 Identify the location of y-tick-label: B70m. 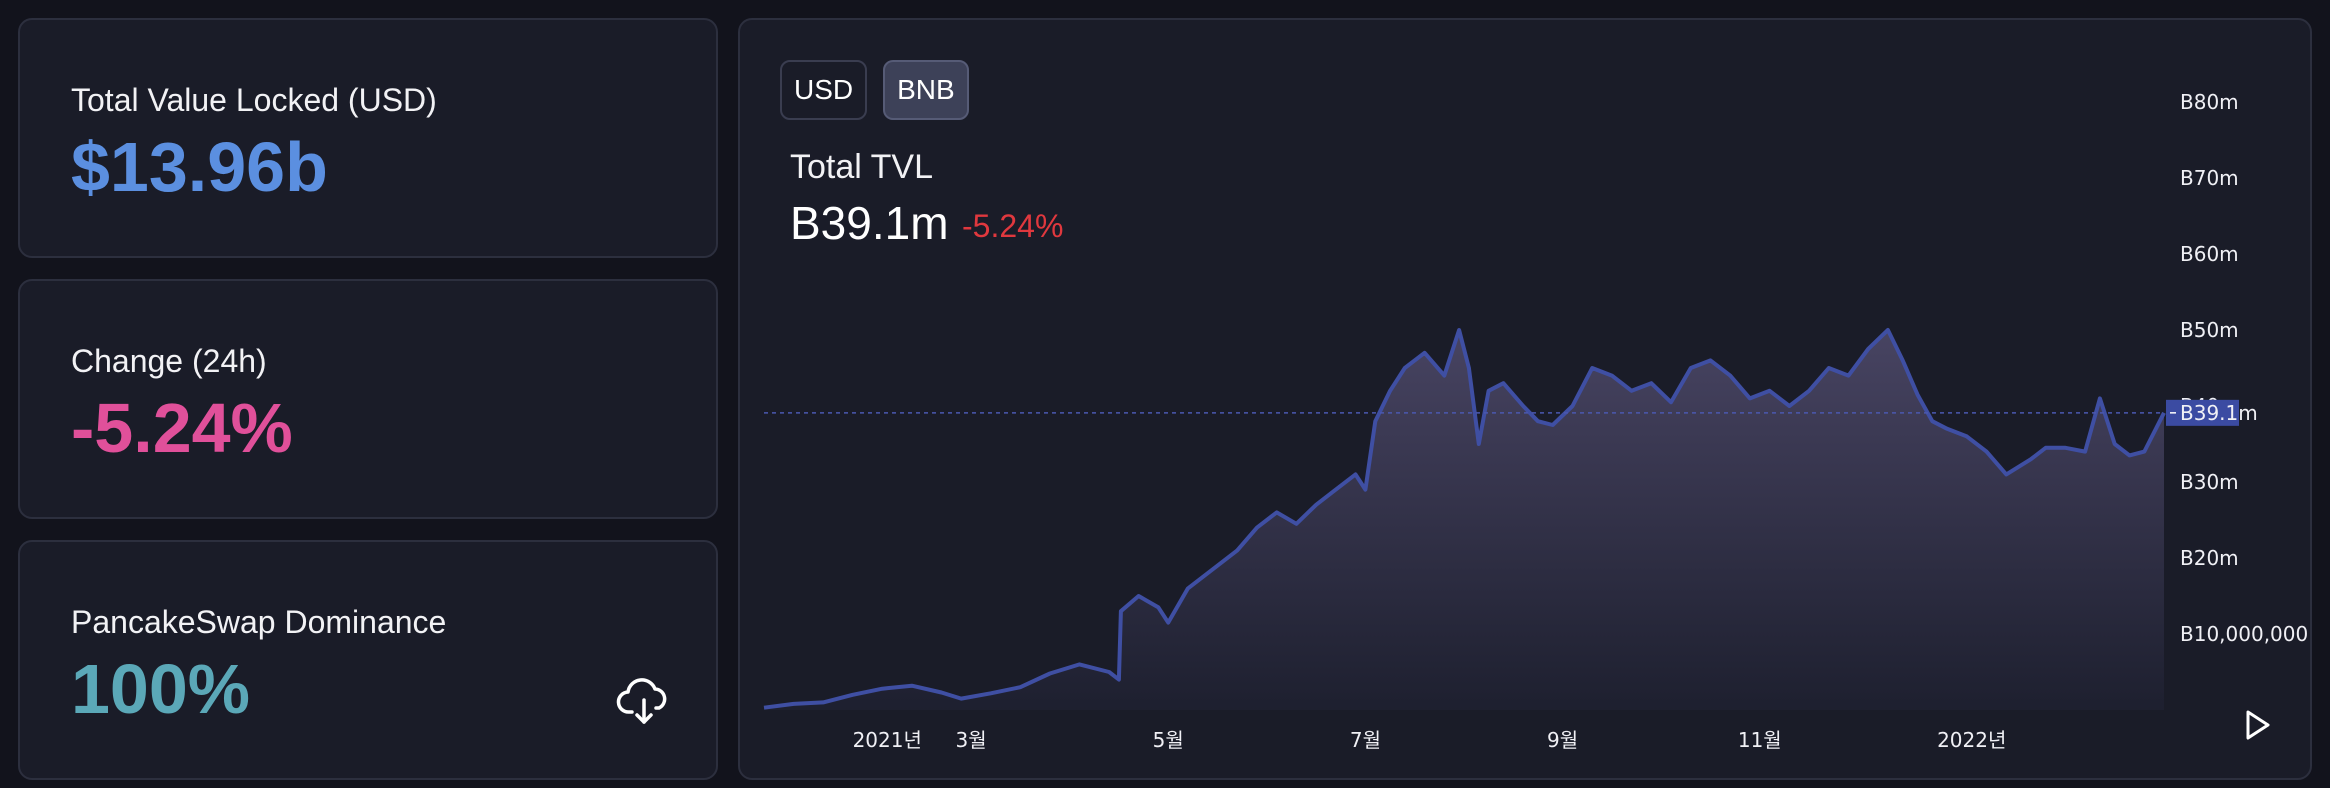
(2209, 178).